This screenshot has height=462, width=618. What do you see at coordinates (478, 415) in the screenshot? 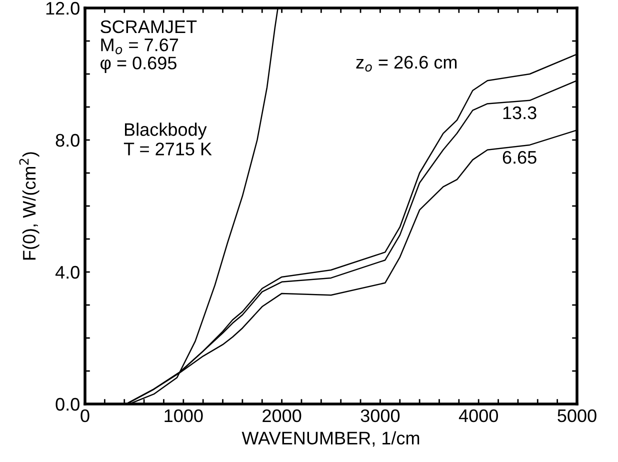
I see `x-tick-label: 4000` at bounding box center [478, 415].